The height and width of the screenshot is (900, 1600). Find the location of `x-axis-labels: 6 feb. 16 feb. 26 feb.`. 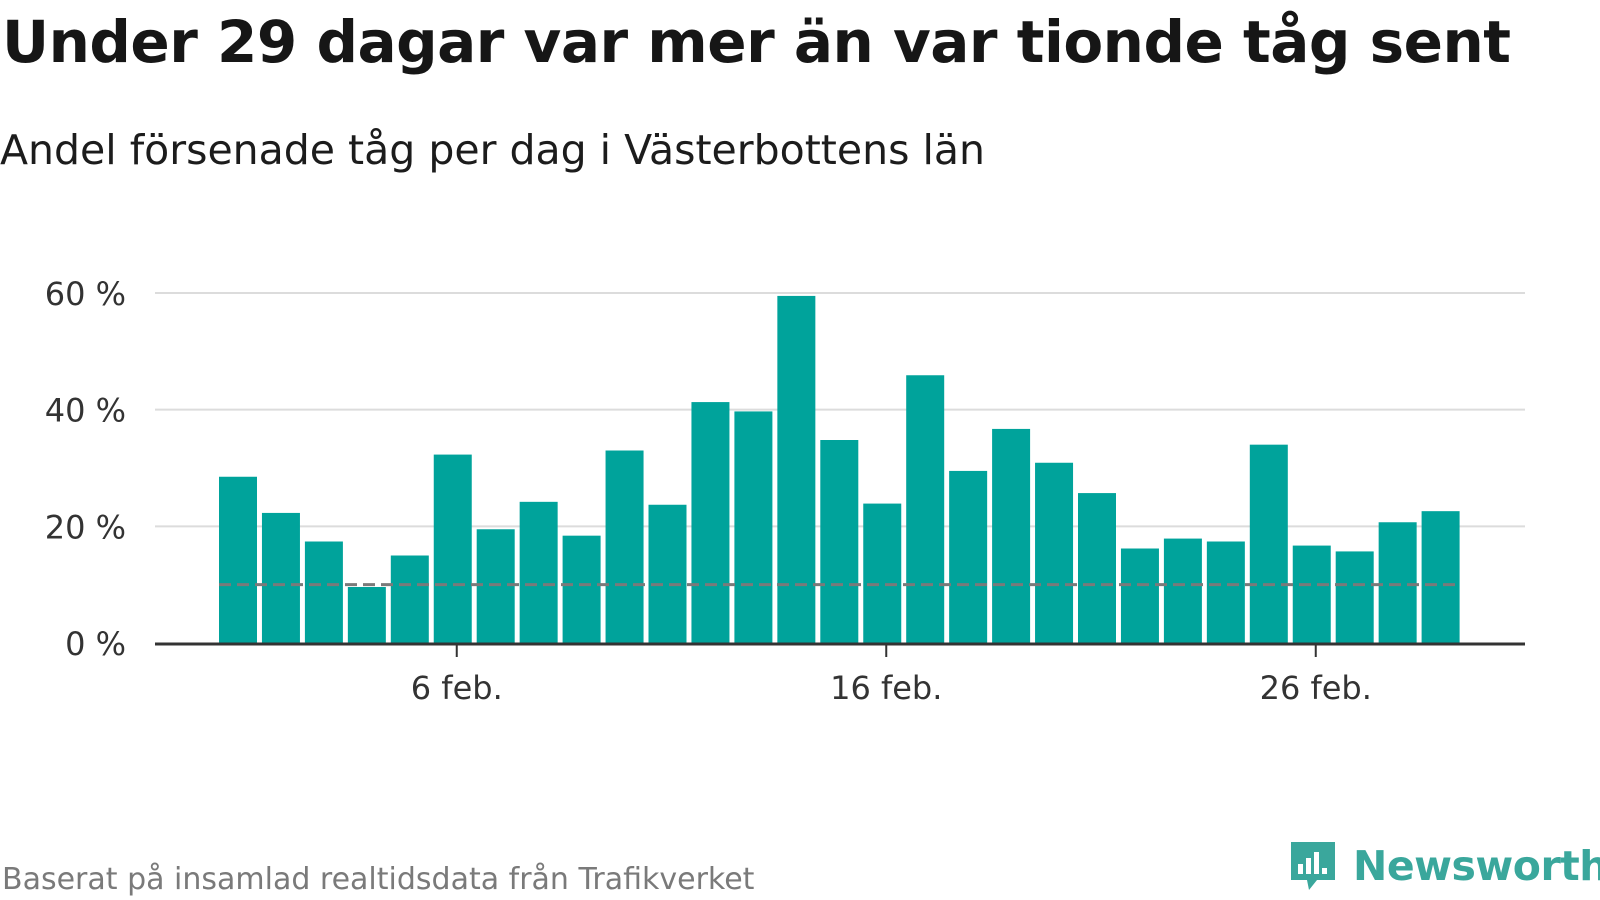

x-axis-labels: 6 feb. 16 feb. 26 feb. is located at coordinates (891, 688).